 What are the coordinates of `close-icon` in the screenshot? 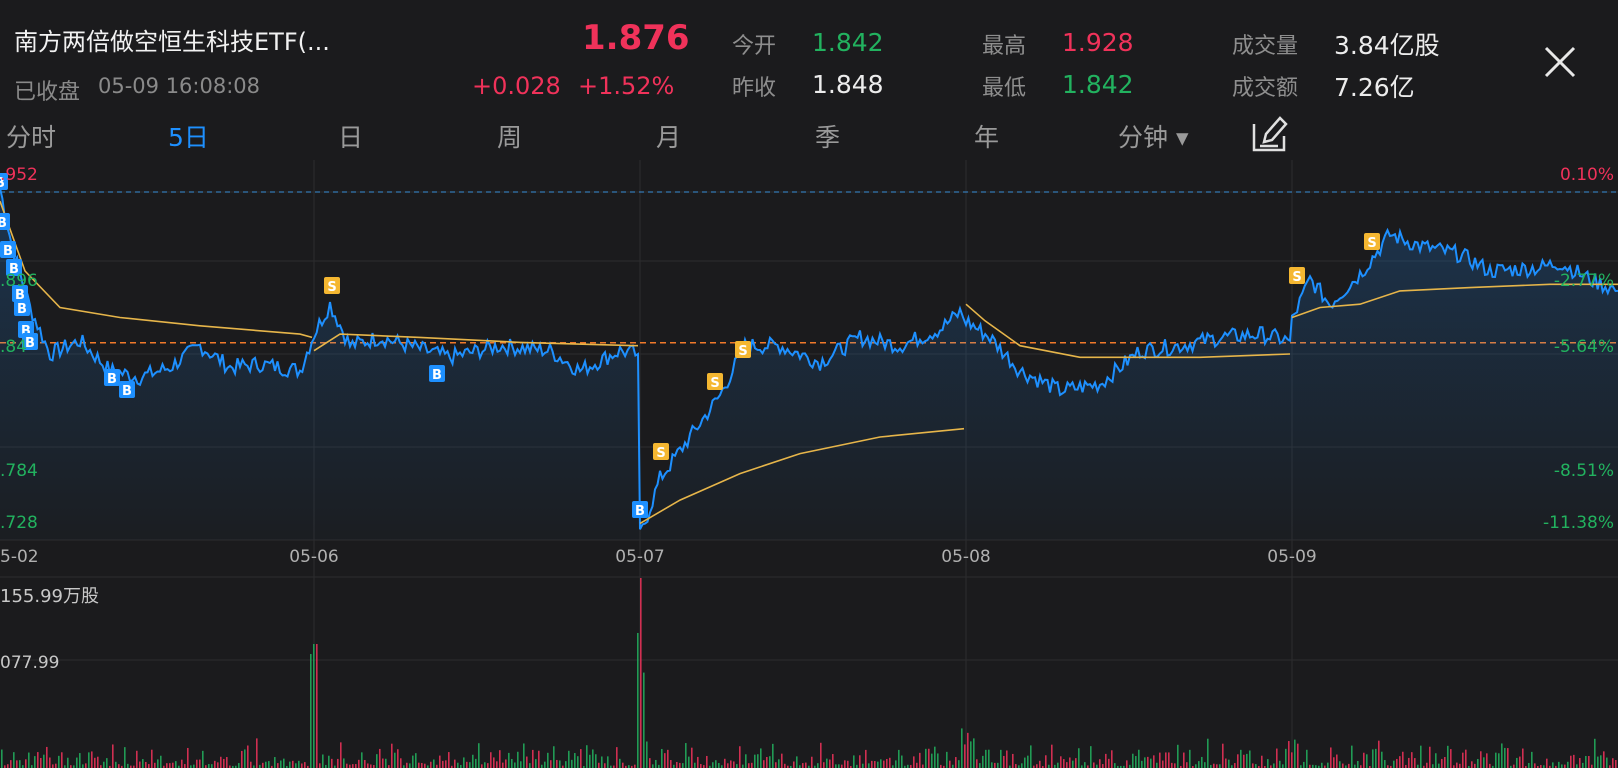 It's located at (1560, 62).